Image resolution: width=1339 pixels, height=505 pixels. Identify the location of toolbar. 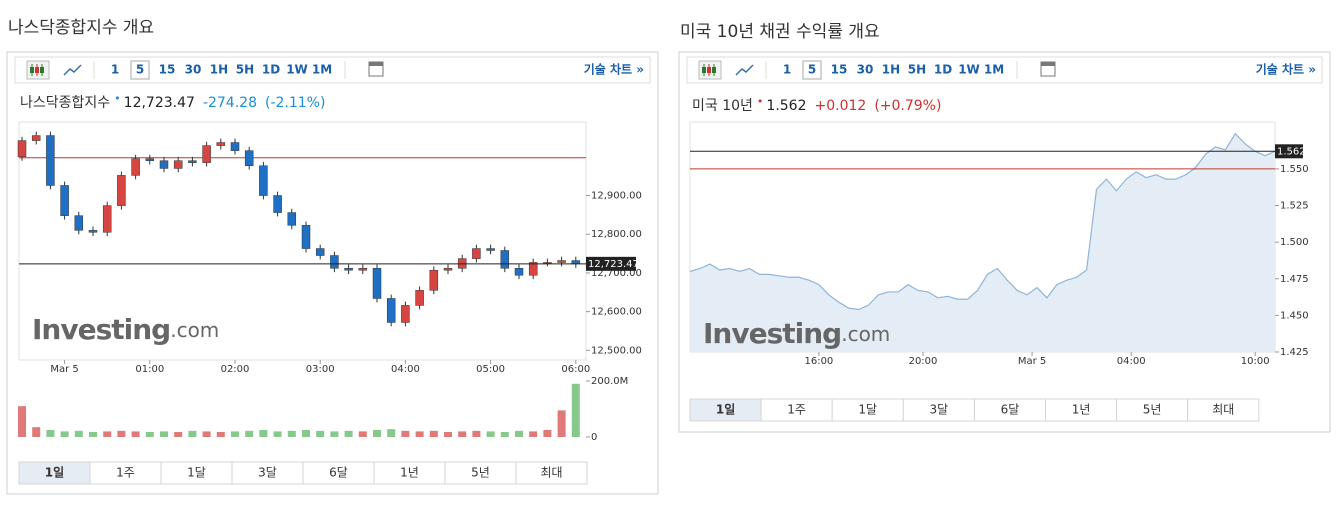
(332, 70).